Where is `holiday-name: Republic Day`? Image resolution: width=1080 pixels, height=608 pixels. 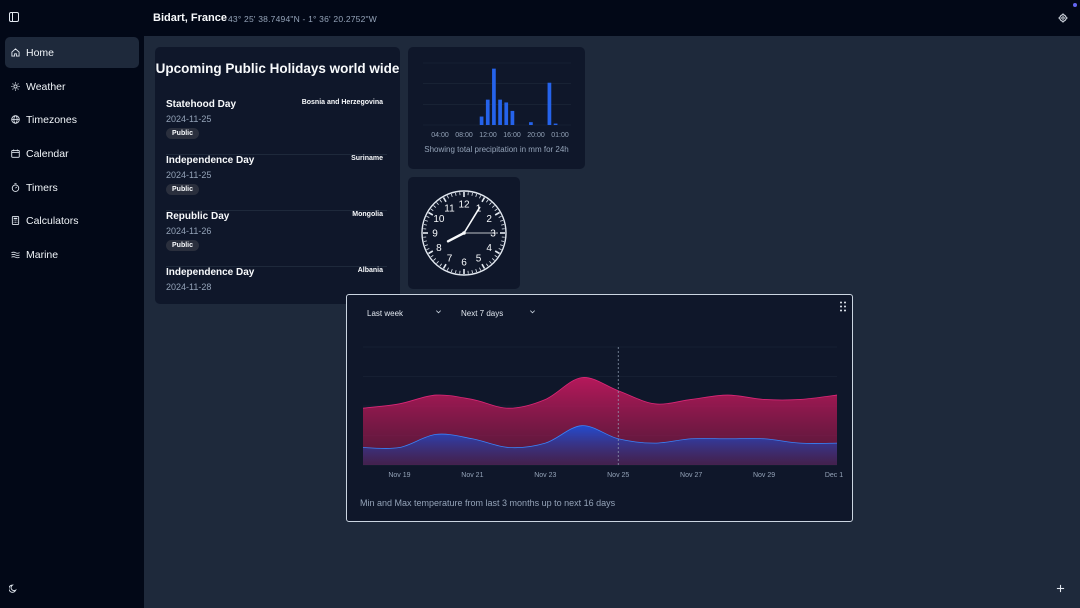 holiday-name: Republic Day is located at coordinates (198, 216).